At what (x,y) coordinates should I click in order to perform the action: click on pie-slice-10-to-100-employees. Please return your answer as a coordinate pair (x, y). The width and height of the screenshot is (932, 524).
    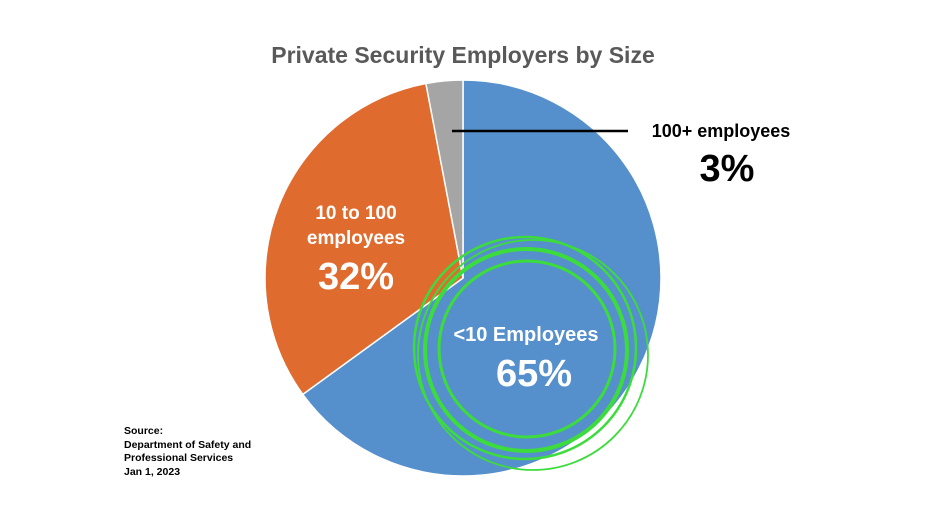
    Looking at the image, I should click on (364, 239).